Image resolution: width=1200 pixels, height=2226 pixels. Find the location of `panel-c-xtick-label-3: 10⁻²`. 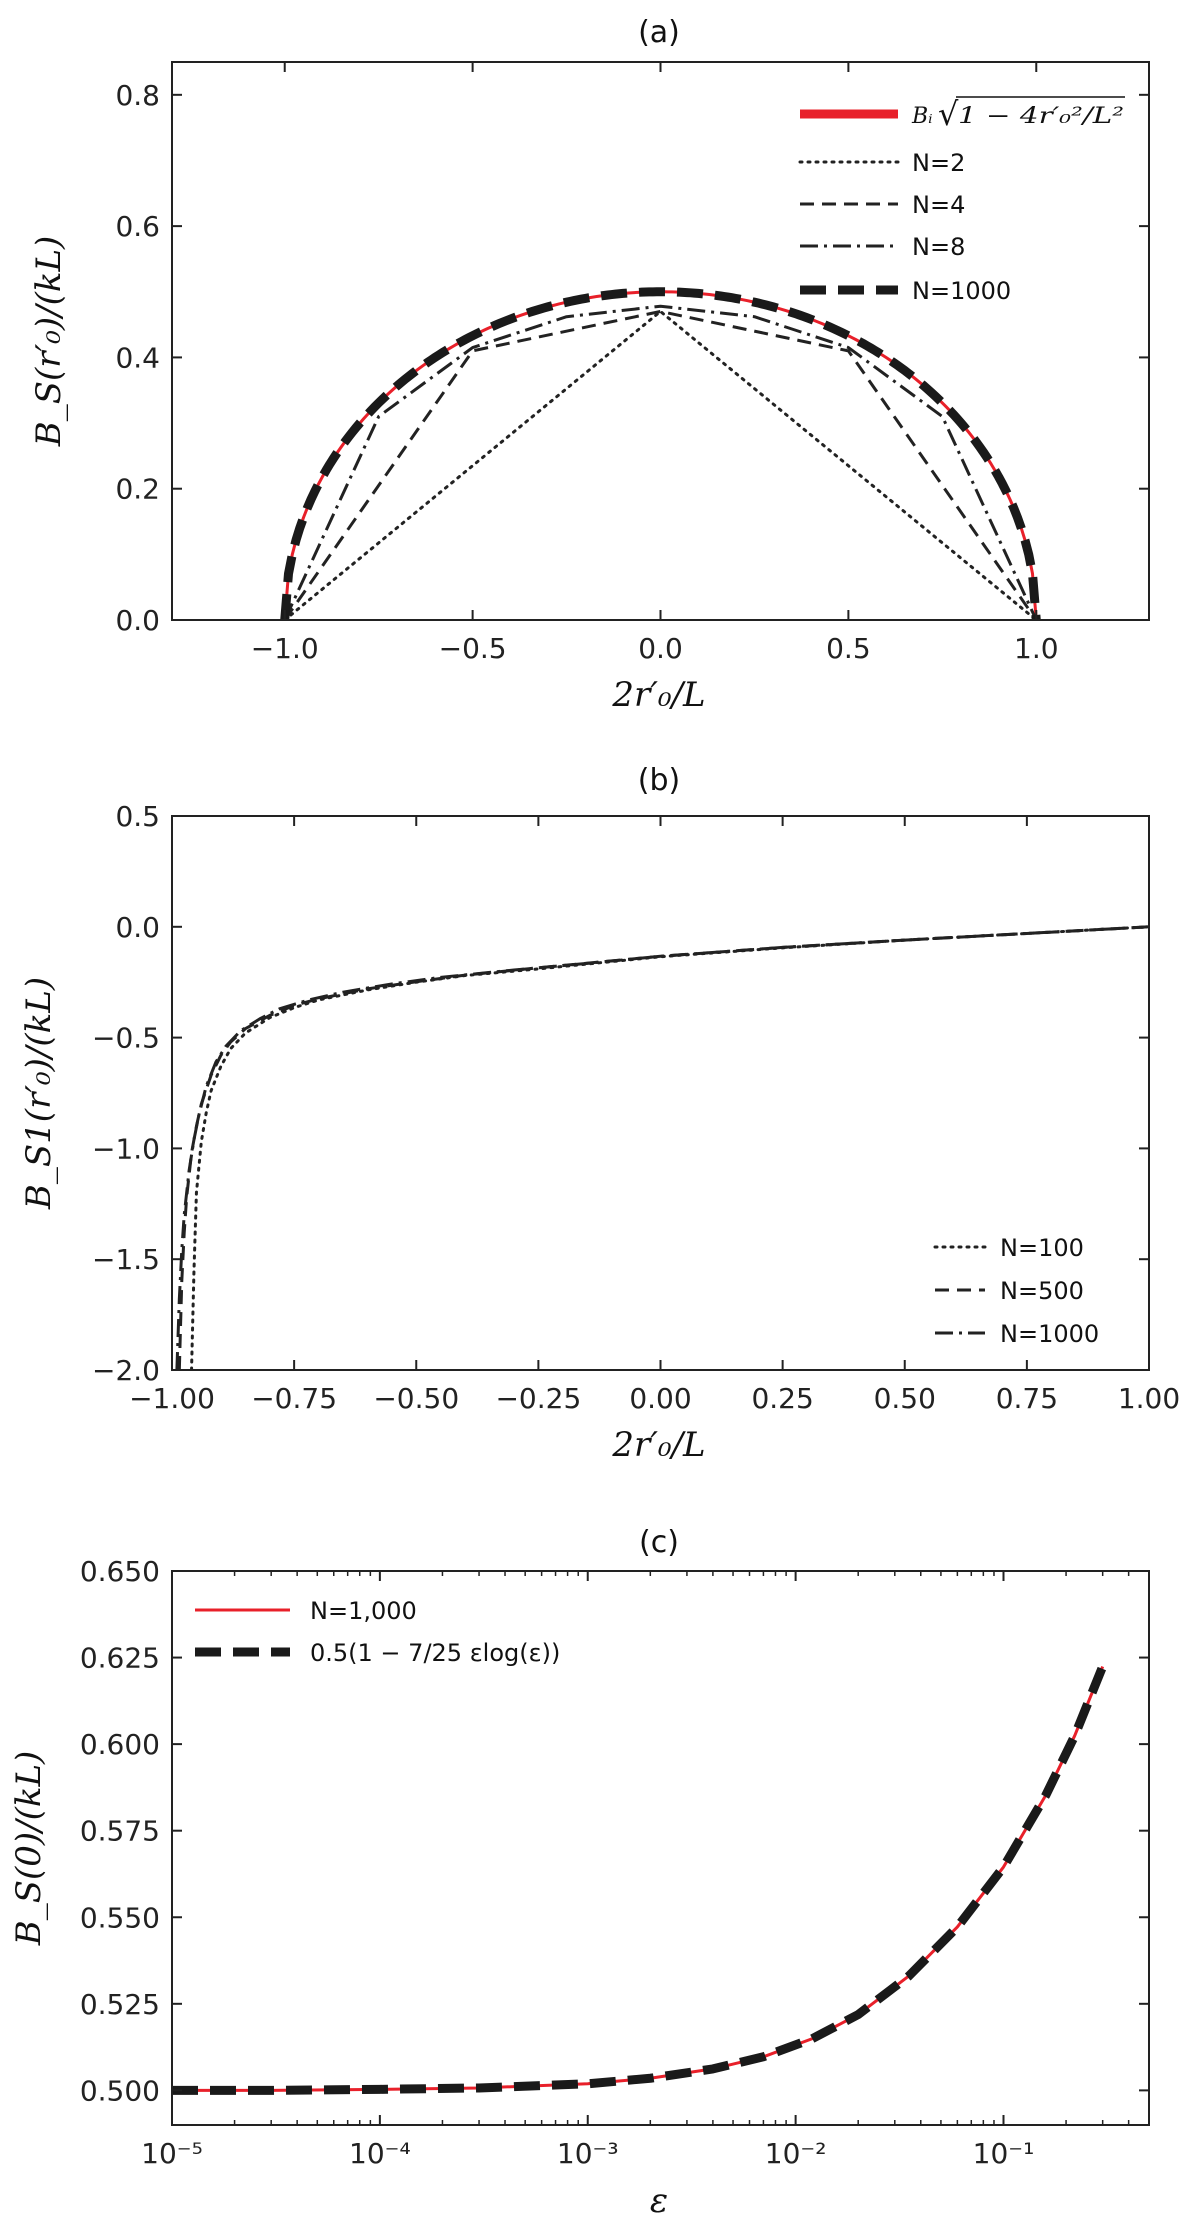

panel-c-xtick-label-3: 10⁻² is located at coordinates (796, 2153).